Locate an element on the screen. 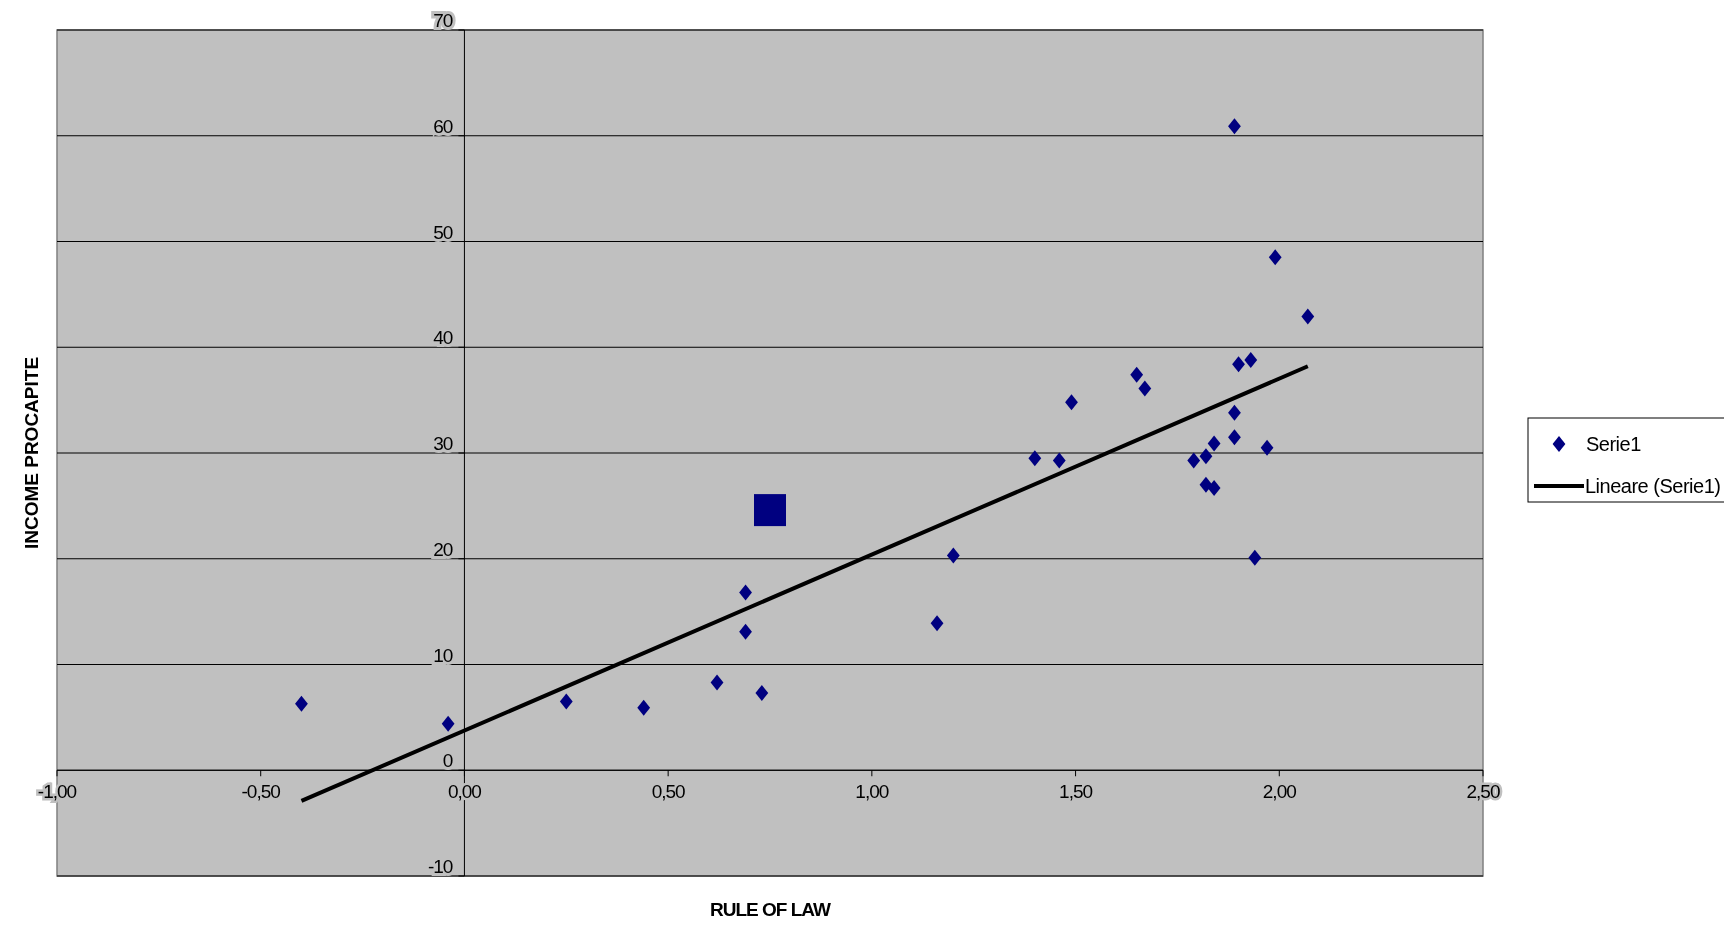 This screenshot has width=1732, height=934. x-tick-label: 1,00 is located at coordinates (872, 792).